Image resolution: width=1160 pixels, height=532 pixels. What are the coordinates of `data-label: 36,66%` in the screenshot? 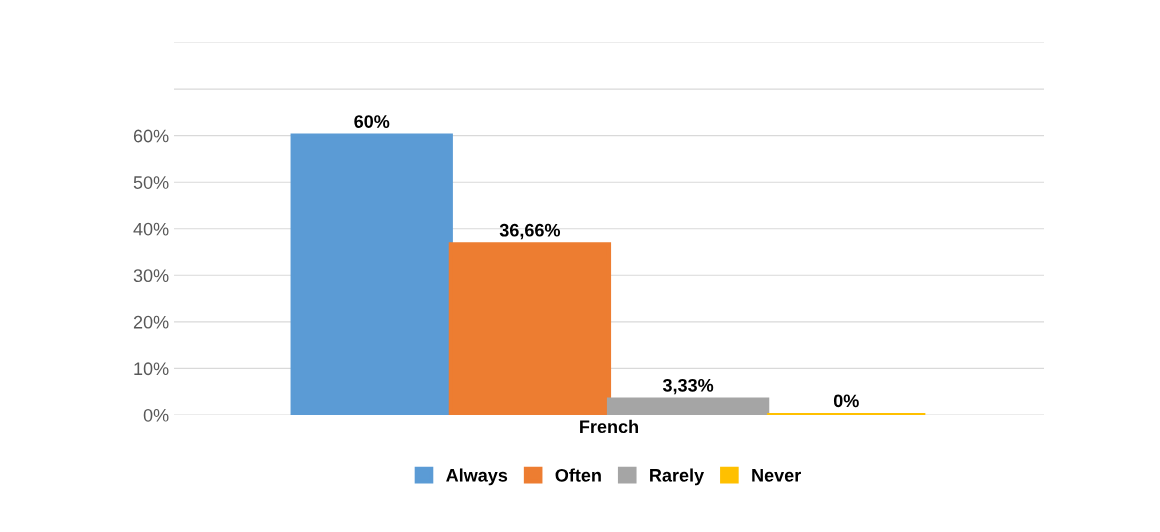 It's located at (530, 231).